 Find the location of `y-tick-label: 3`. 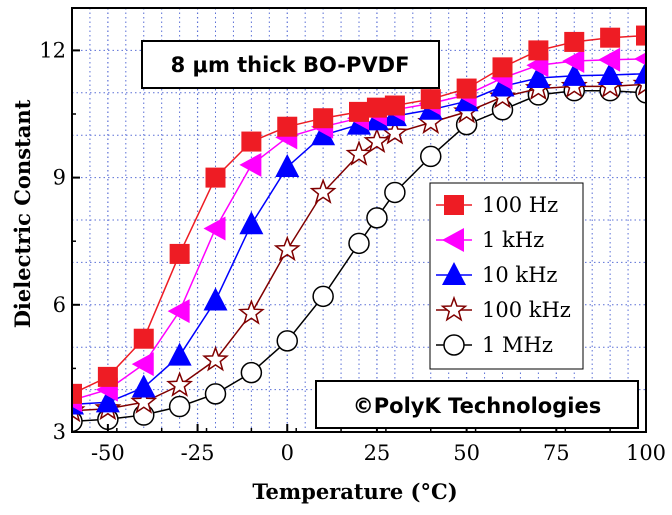

y-tick-label: 3 is located at coordinates (59, 432).